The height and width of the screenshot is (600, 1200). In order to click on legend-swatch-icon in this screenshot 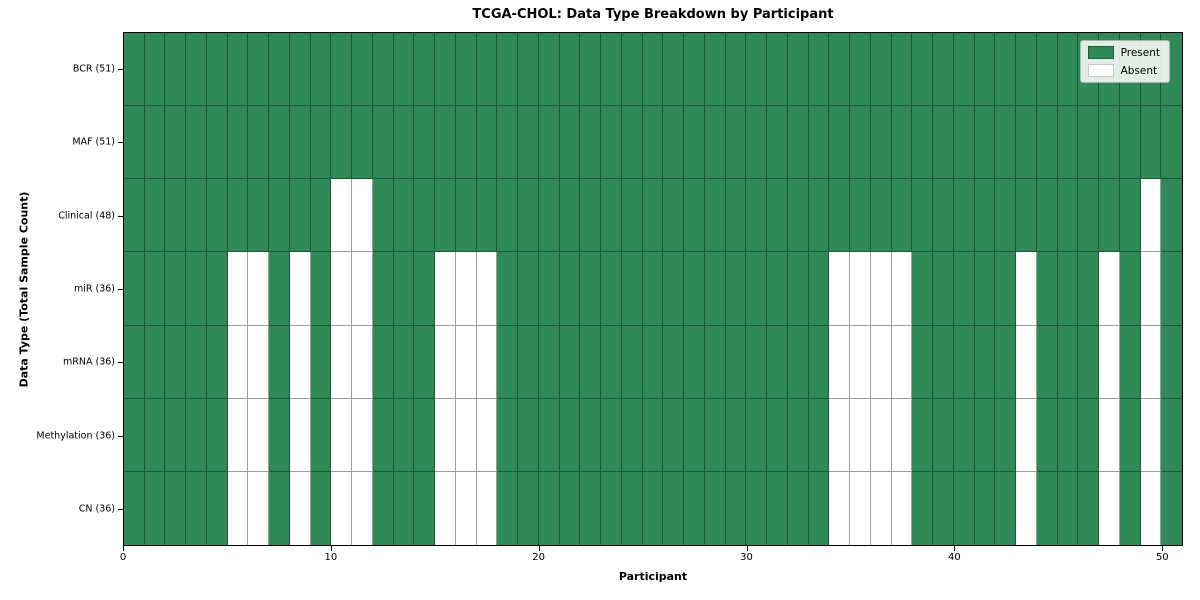, I will do `click(1100, 70)`.